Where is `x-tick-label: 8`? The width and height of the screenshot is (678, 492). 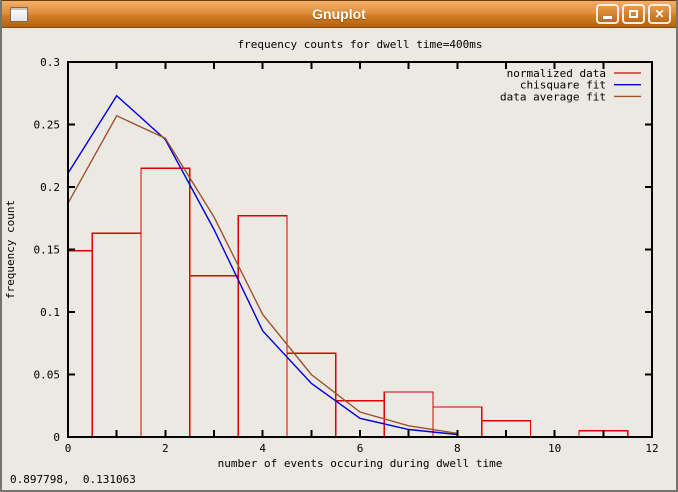
x-tick-label: 8 is located at coordinates (457, 448).